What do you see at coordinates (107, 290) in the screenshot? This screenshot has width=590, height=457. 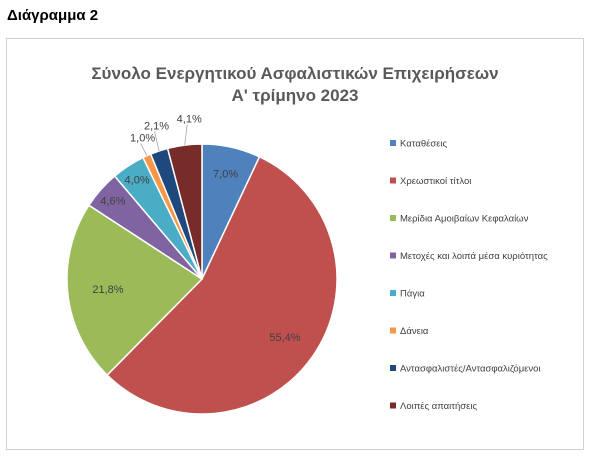 I see `data-label-3: 21,8%` at bounding box center [107, 290].